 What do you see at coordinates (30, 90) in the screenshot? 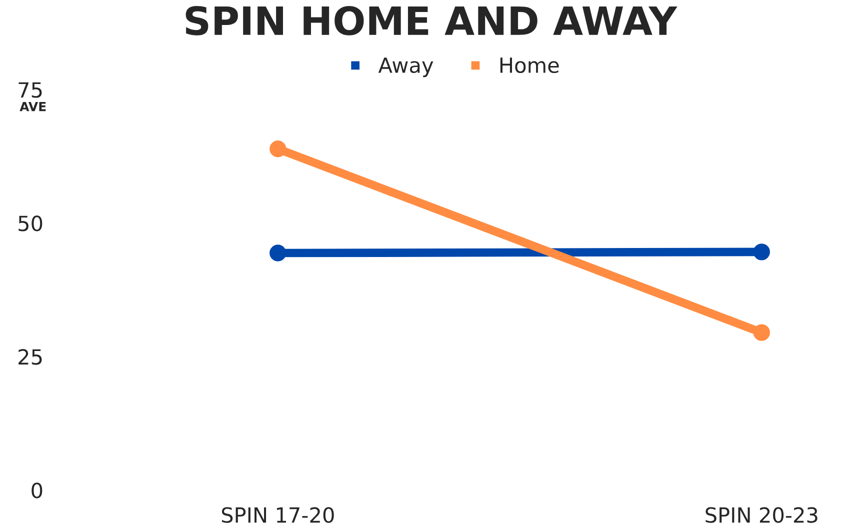
I see `y-tick-label: 75` at bounding box center [30, 90].